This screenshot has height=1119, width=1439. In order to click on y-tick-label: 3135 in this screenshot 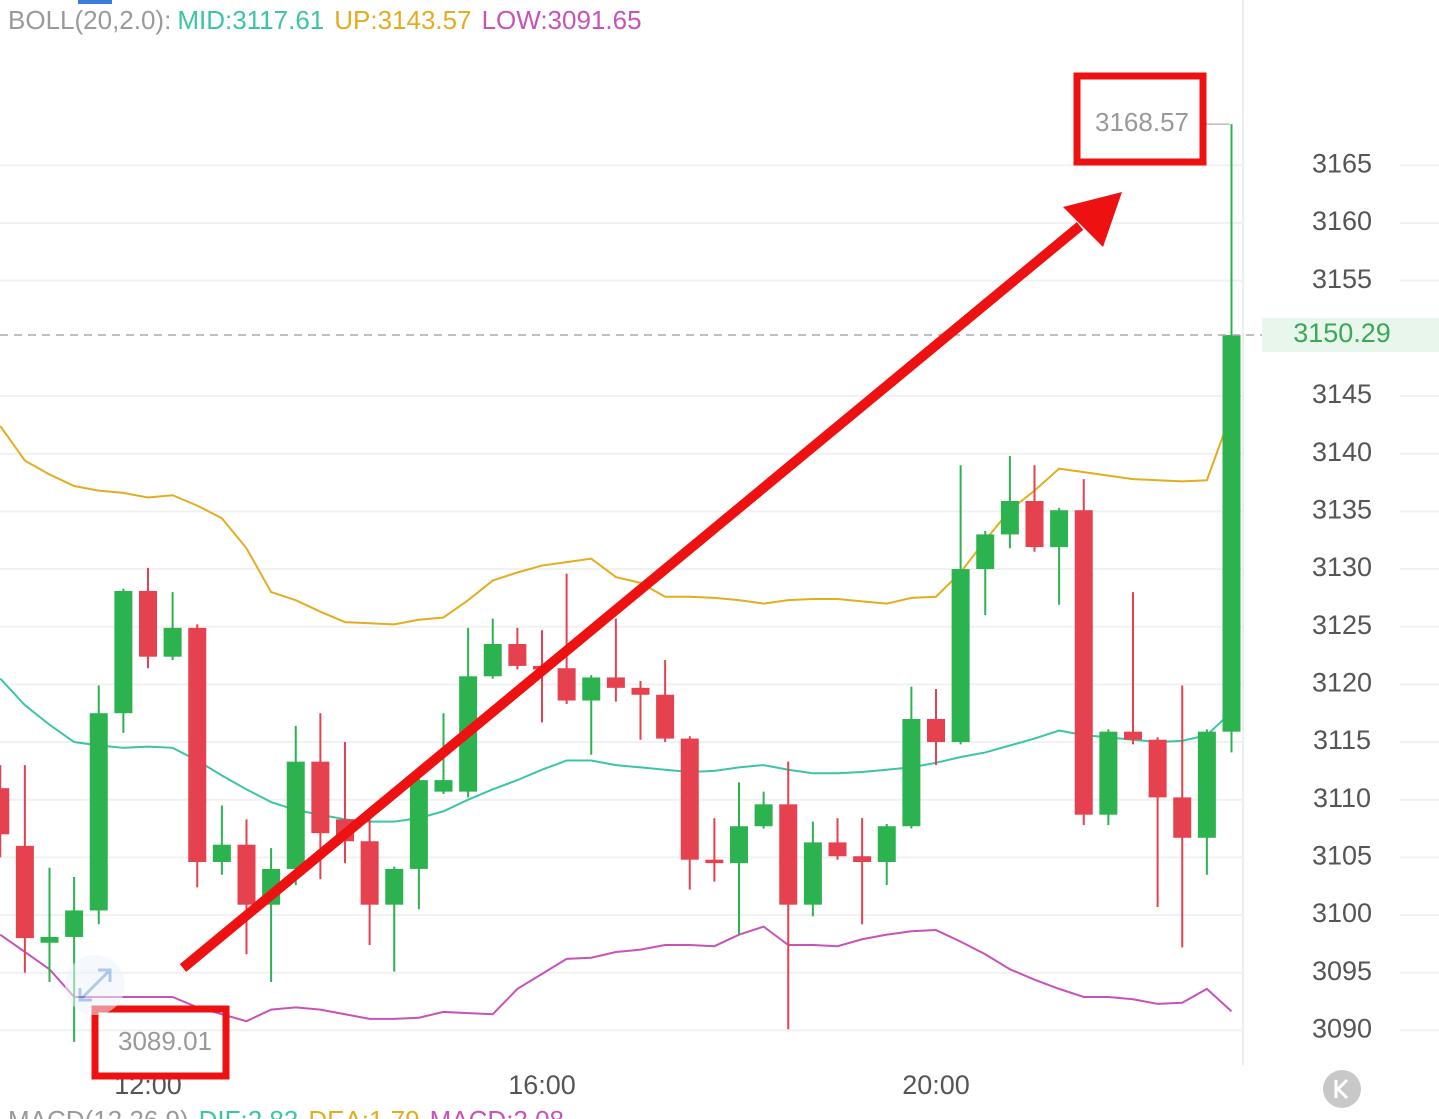, I will do `click(1342, 509)`.